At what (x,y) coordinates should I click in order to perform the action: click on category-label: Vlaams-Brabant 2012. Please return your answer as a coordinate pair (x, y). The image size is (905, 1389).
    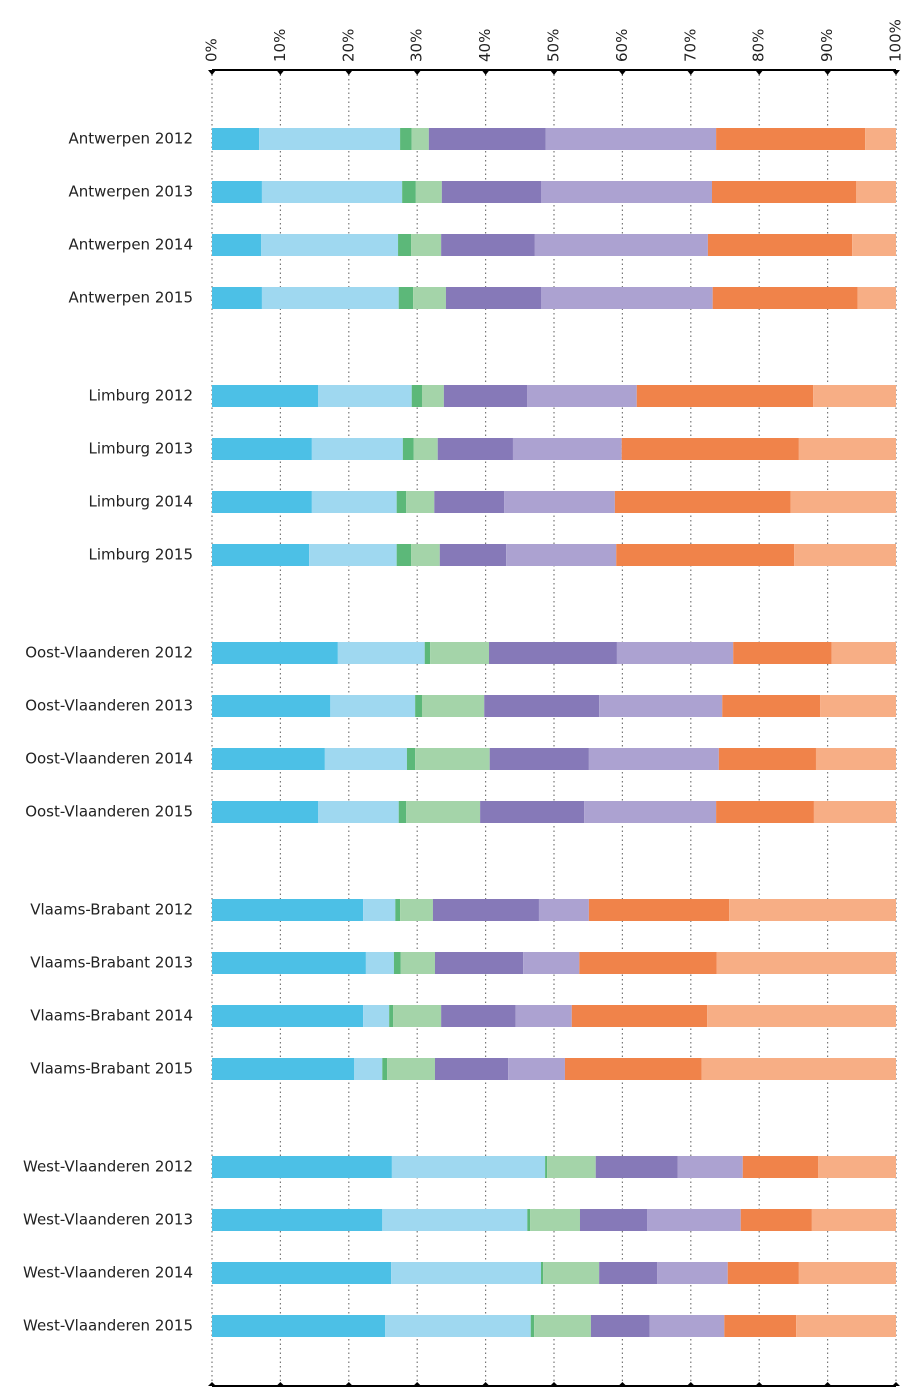
    Looking at the image, I should click on (111, 910).